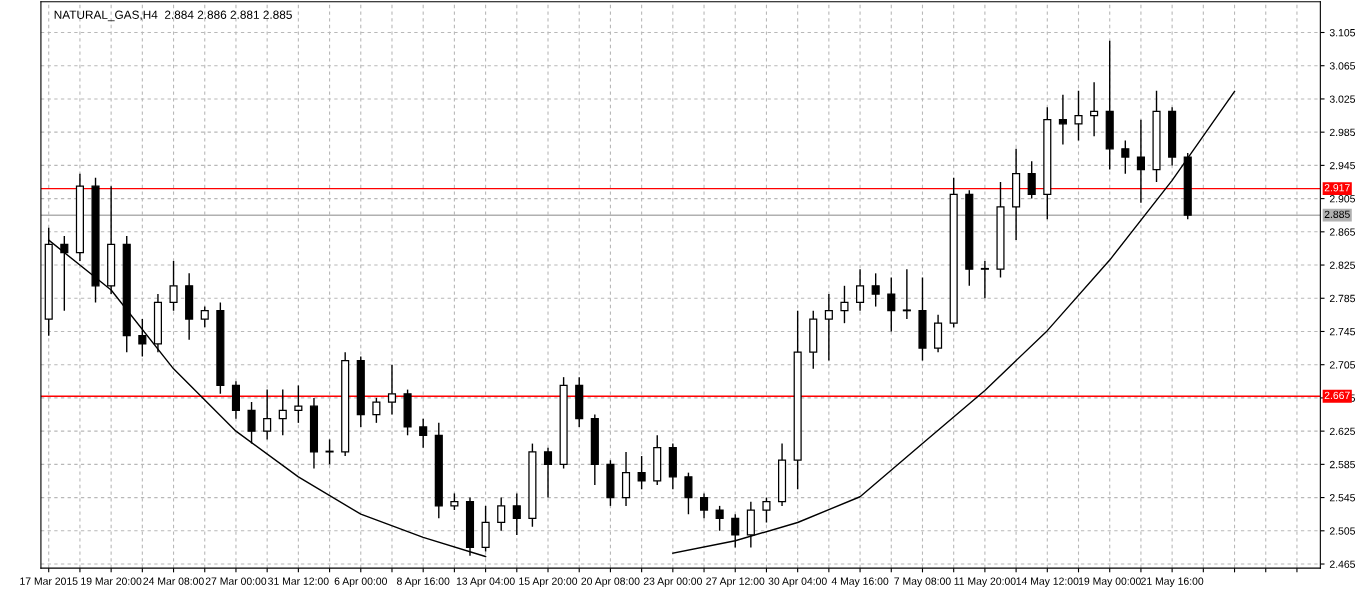 The width and height of the screenshot is (1364, 590). What do you see at coordinates (1342, 564) in the screenshot?
I see `y-tick-label: 2.465` at bounding box center [1342, 564].